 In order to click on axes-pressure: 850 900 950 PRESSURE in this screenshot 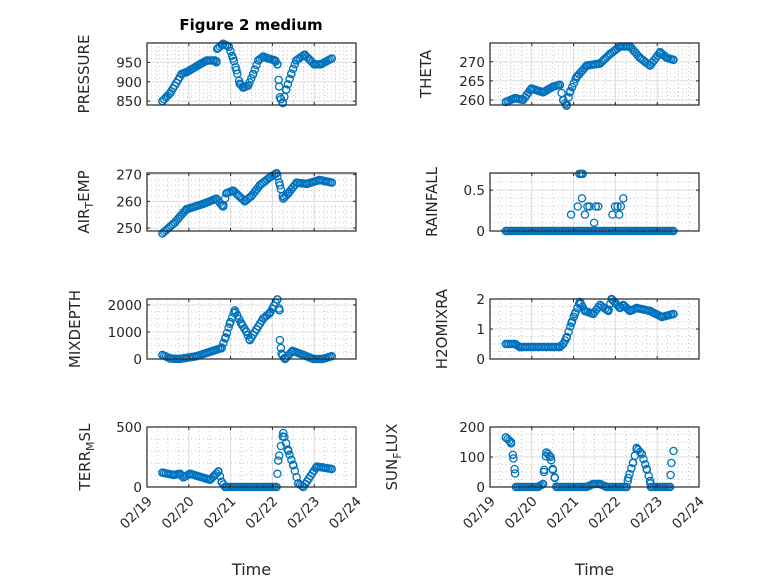, I will do `click(216, 74)`.